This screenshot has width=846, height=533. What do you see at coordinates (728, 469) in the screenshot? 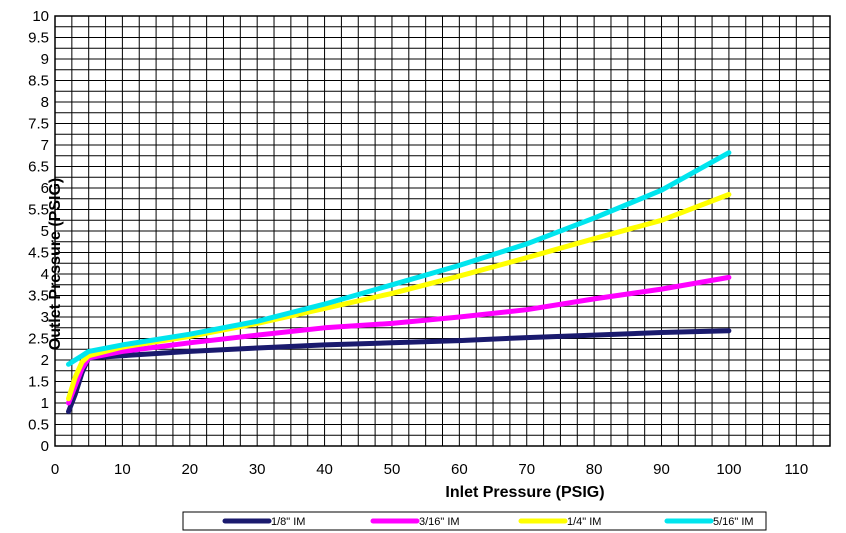
I see `x-tick-label: 100` at bounding box center [728, 469].